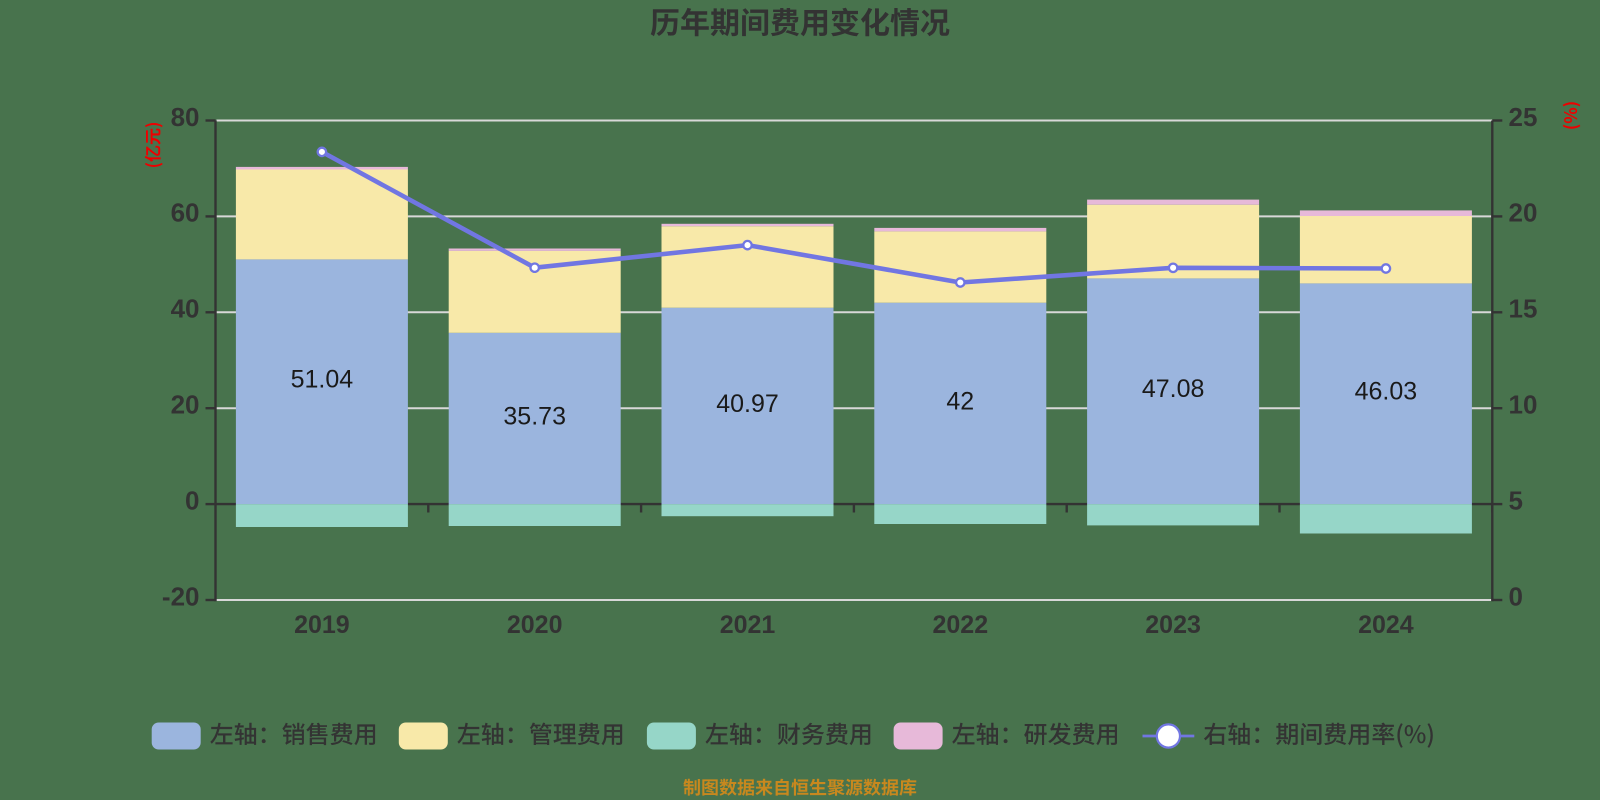 The height and width of the screenshot is (800, 1600). I want to click on svg-text: 2023, so click(1173, 625).